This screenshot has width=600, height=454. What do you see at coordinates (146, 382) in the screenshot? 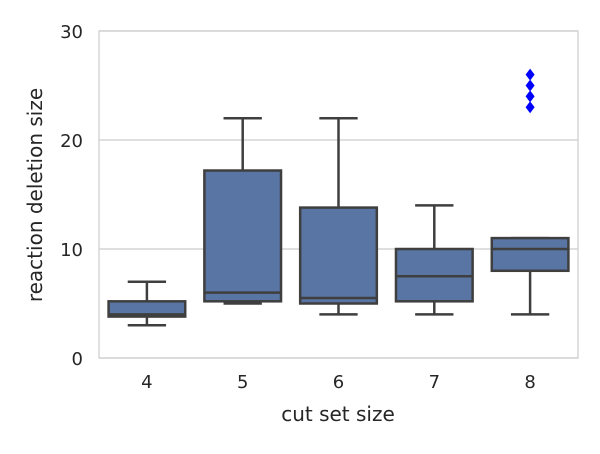
I see `x-tick-label: 4` at bounding box center [146, 382].